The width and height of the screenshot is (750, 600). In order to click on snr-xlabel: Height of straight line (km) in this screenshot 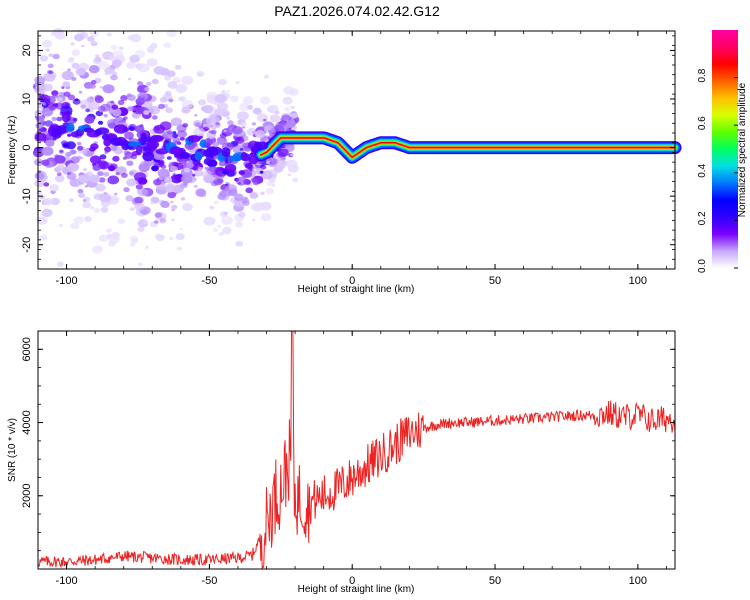, I will do `click(356, 589)`.